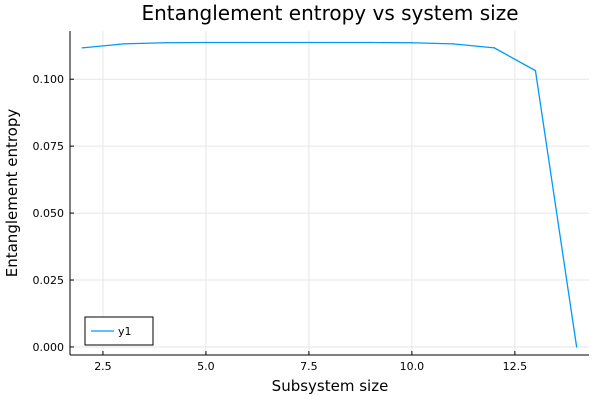 The height and width of the screenshot is (400, 600). What do you see at coordinates (412, 366) in the screenshot?
I see `x-tick-label: 10.0` at bounding box center [412, 366].